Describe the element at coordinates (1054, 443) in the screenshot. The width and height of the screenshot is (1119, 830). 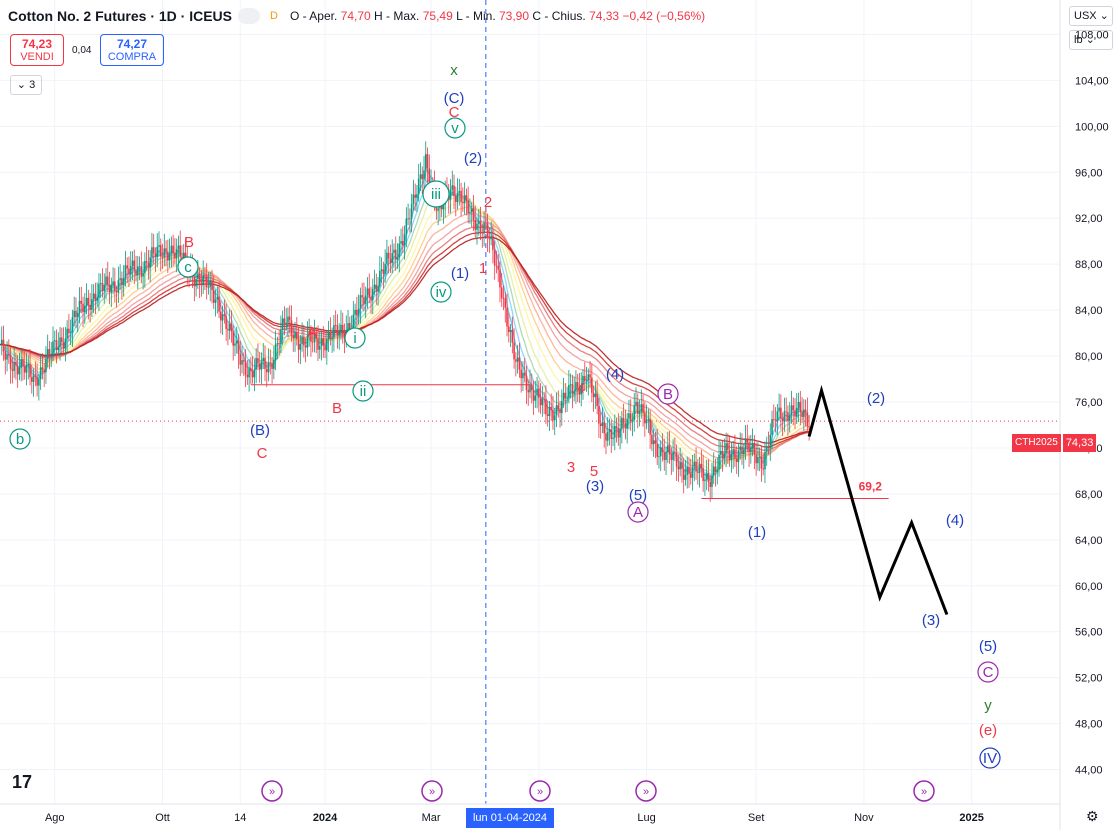
I see `last-price-tag: CTH2025 74,33` at that location.